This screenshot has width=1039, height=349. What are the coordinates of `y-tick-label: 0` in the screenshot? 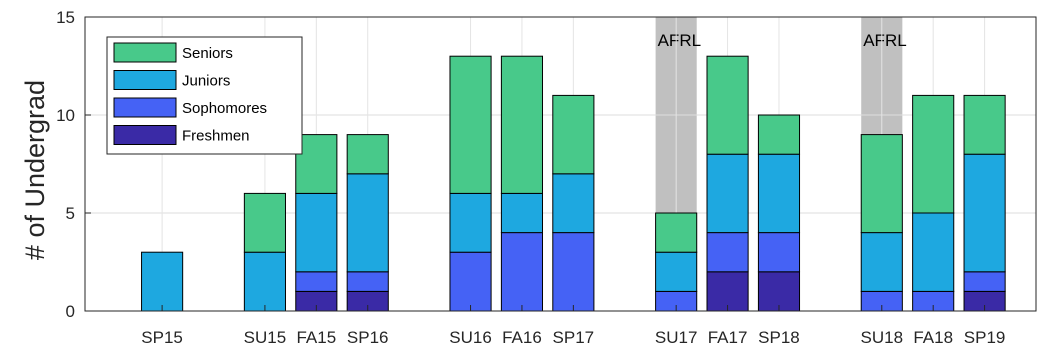 It's located at (70, 311).